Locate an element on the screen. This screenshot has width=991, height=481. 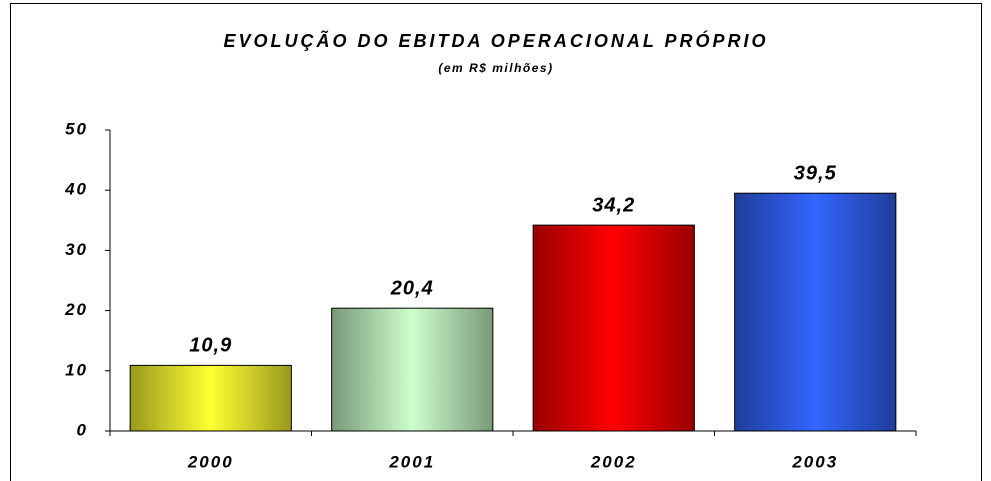
data-label: 20,4 is located at coordinates (412, 288).